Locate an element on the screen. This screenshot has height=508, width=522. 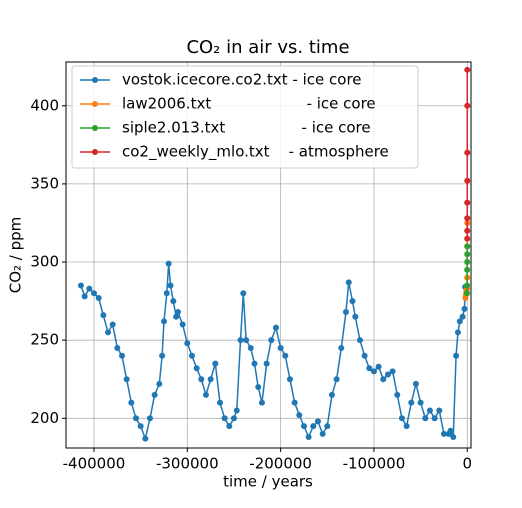
x-tick-label: -100000 is located at coordinates (374, 464).